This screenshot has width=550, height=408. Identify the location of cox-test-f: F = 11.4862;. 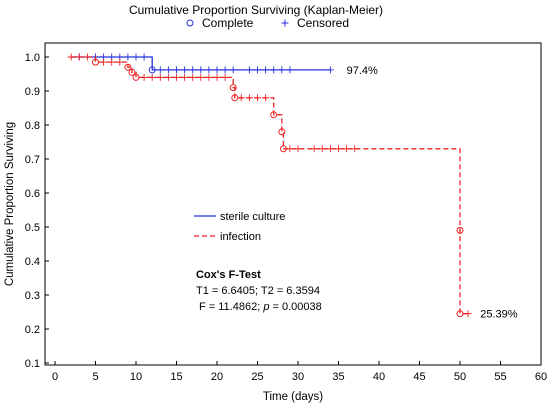
(229, 307).